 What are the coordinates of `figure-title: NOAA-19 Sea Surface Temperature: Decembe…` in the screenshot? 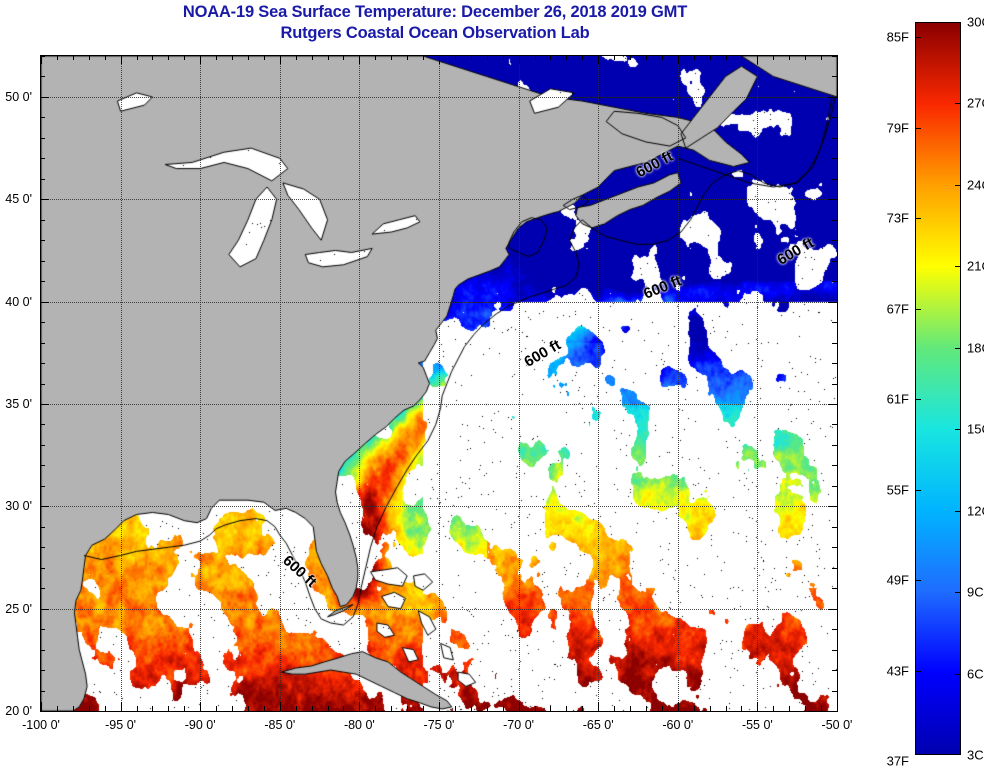 It's located at (435, 23).